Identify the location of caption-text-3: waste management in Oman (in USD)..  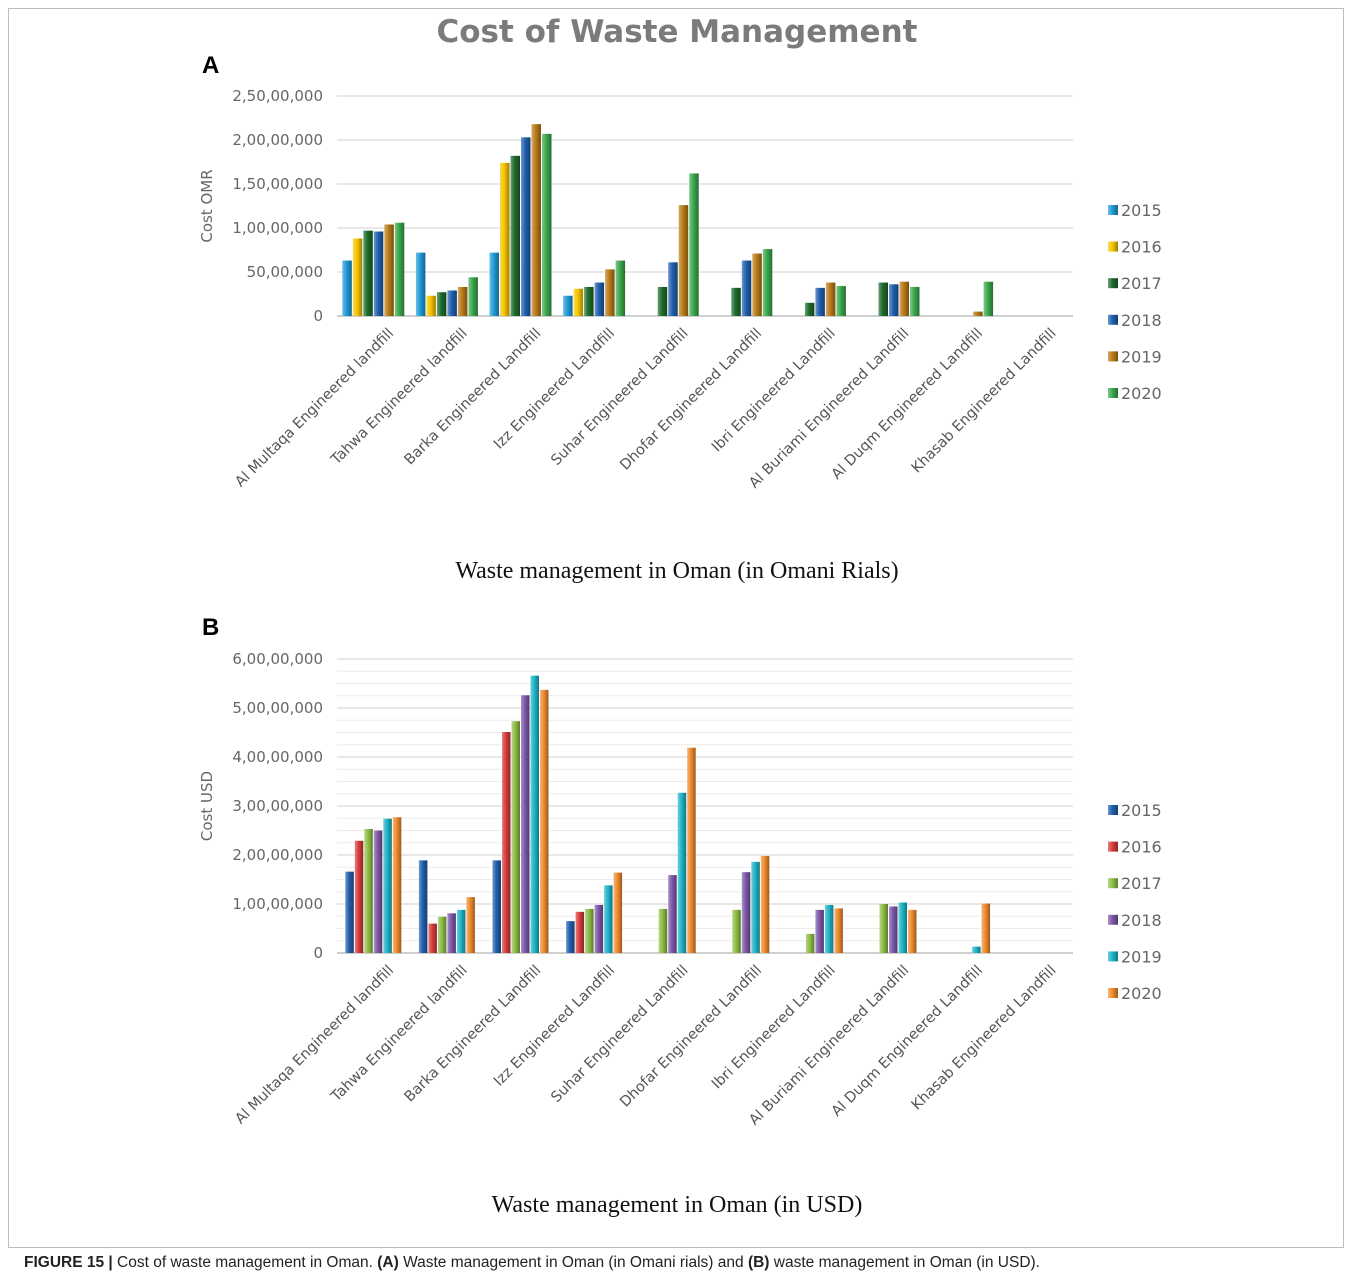
(904, 1262).